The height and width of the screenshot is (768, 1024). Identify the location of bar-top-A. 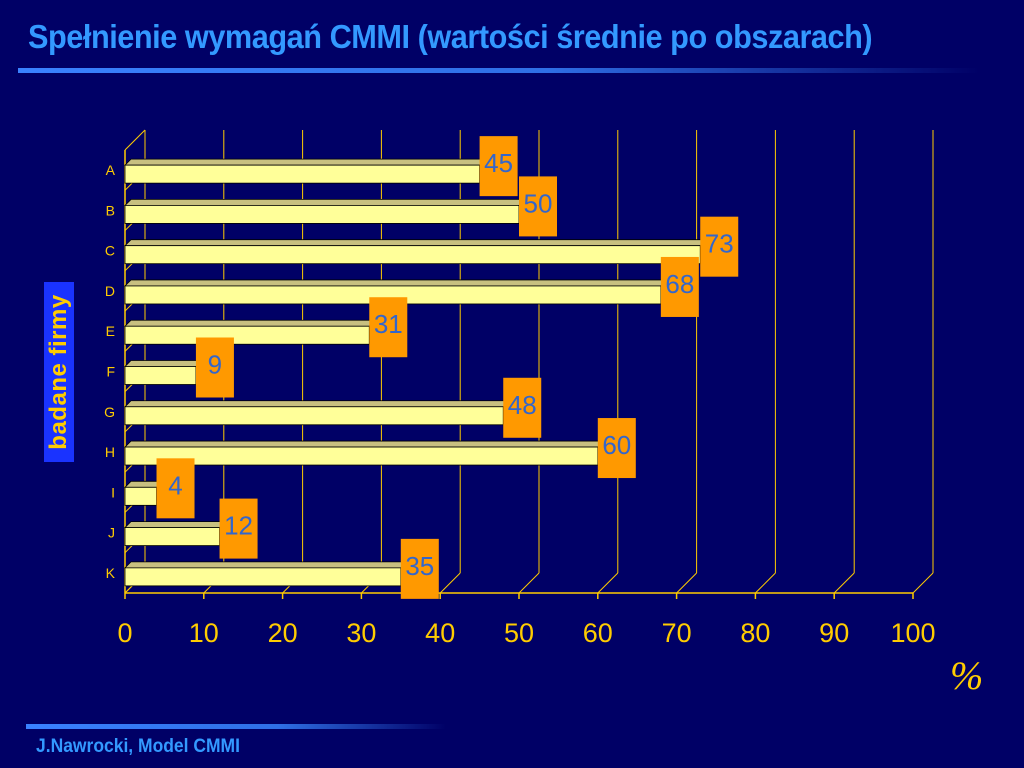
(305, 162).